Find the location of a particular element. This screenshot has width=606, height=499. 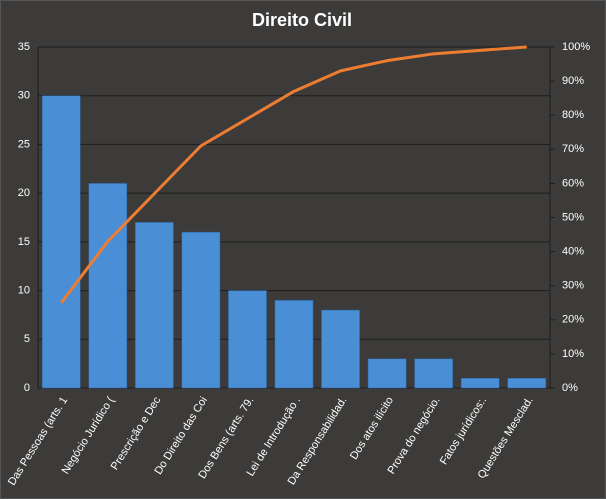

y-tick-label: 25 is located at coordinates (24, 144).